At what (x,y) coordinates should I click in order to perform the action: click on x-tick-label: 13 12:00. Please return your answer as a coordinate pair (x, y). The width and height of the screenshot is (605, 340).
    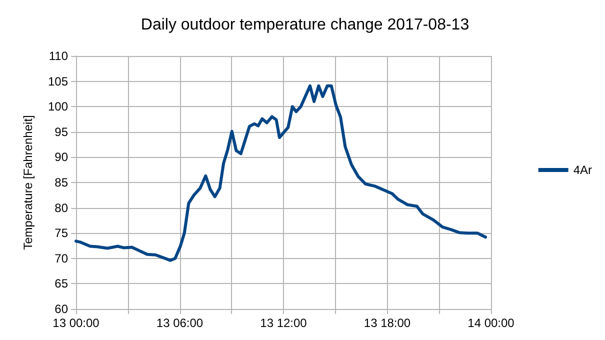
    Looking at the image, I should click on (284, 323).